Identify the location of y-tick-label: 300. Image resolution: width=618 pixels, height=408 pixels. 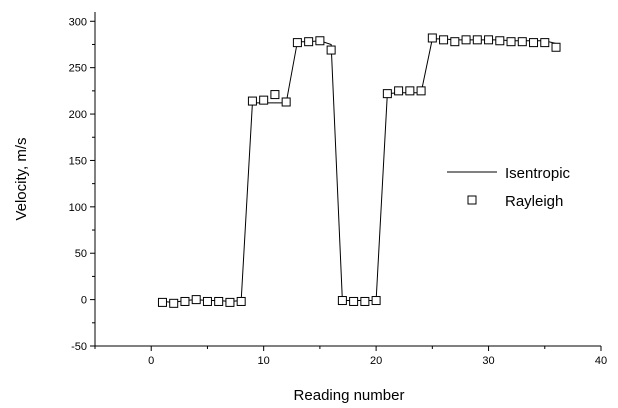
(78, 22).